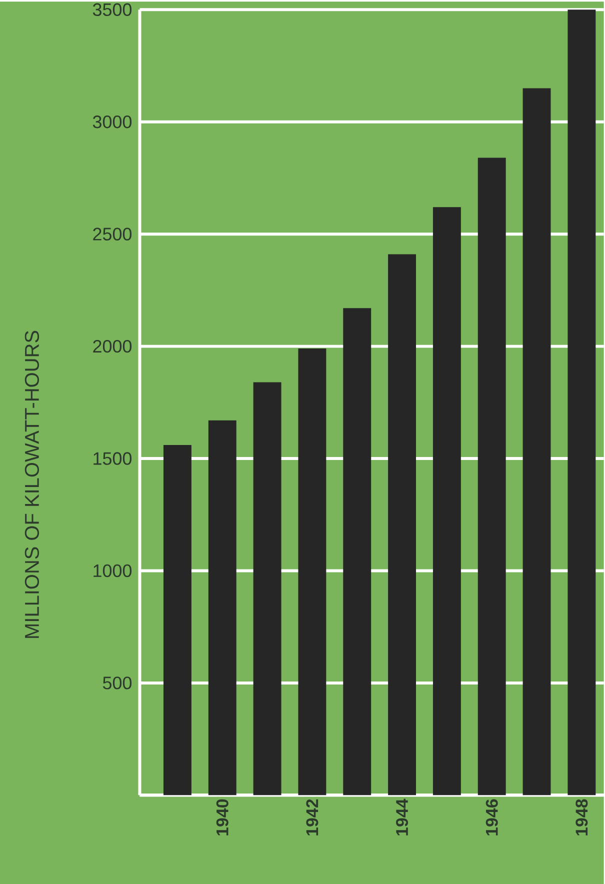 Image resolution: width=605 pixels, height=884 pixels. I want to click on x-tick-label: 1940, so click(222, 817).